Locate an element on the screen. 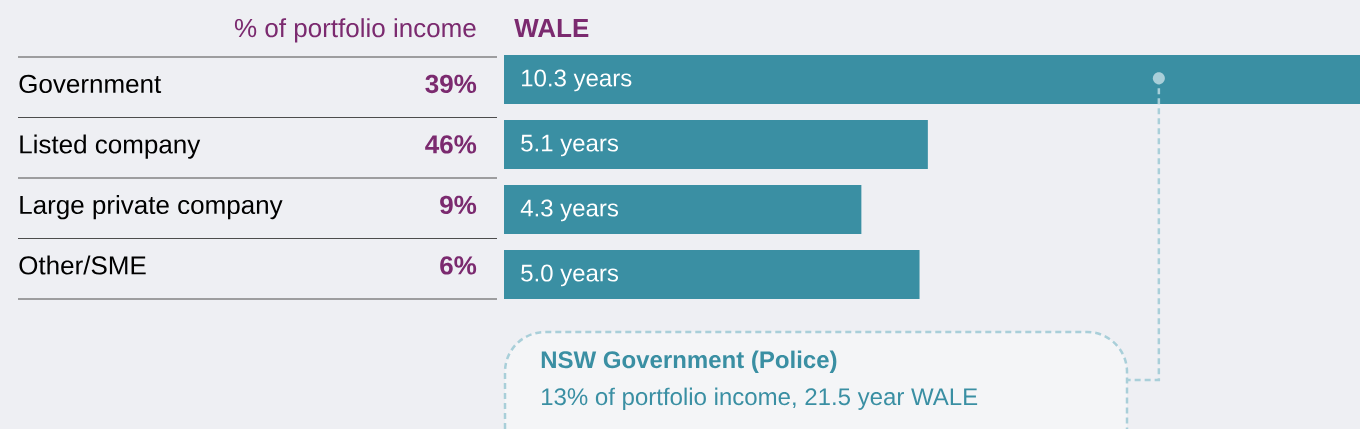 This screenshot has height=429, width=1360. y-tick-label: Other/SME is located at coordinates (82, 265).